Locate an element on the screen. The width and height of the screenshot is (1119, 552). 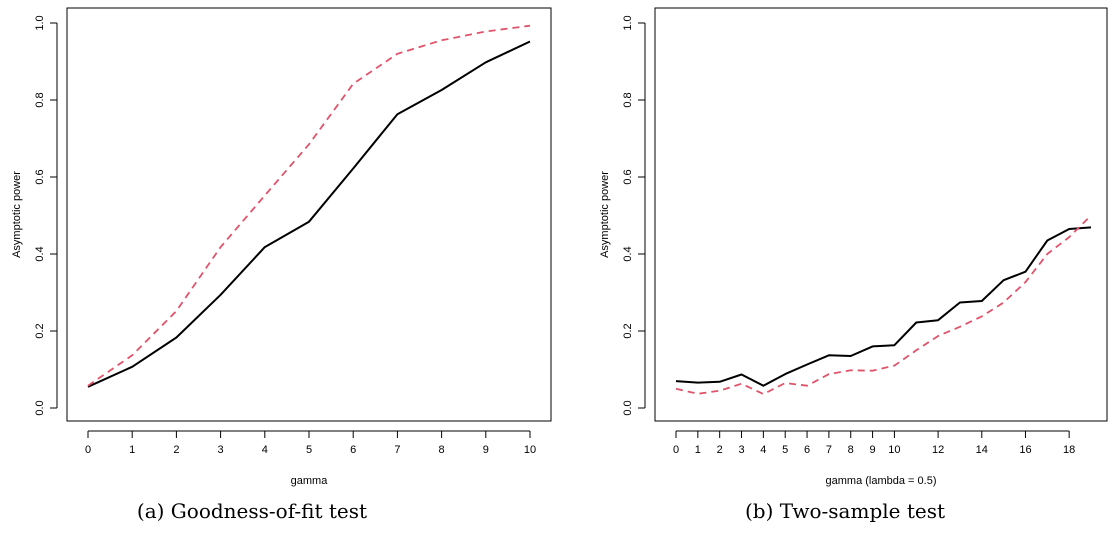
series-line-dashed is located at coordinates (883, 305).